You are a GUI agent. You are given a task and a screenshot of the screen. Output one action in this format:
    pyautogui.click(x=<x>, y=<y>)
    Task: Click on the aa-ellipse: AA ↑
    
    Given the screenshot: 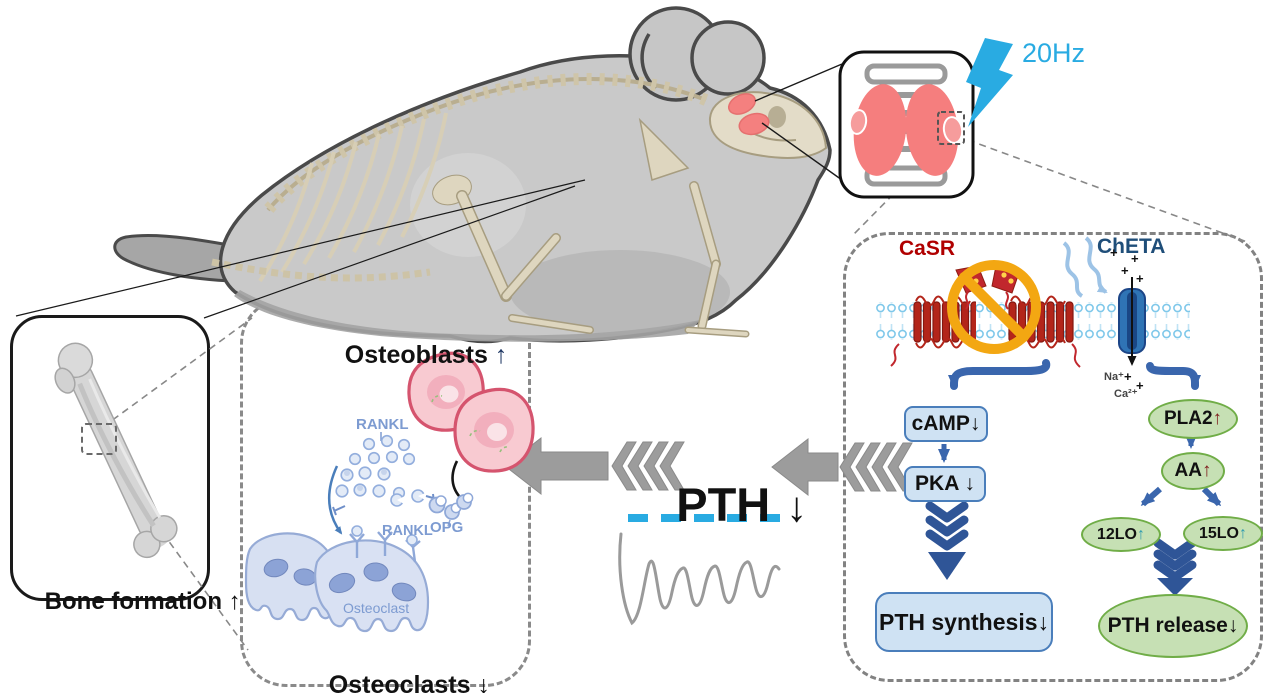 What is the action you would take?
    pyautogui.click(x=1193, y=471)
    